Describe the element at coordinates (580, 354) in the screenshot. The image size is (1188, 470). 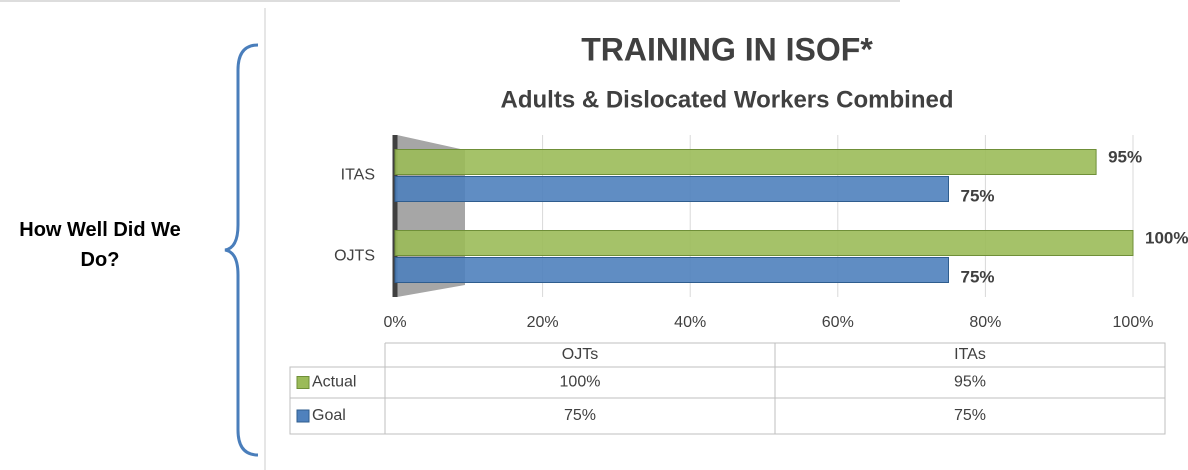
I see `table-header: OJTs` at that location.